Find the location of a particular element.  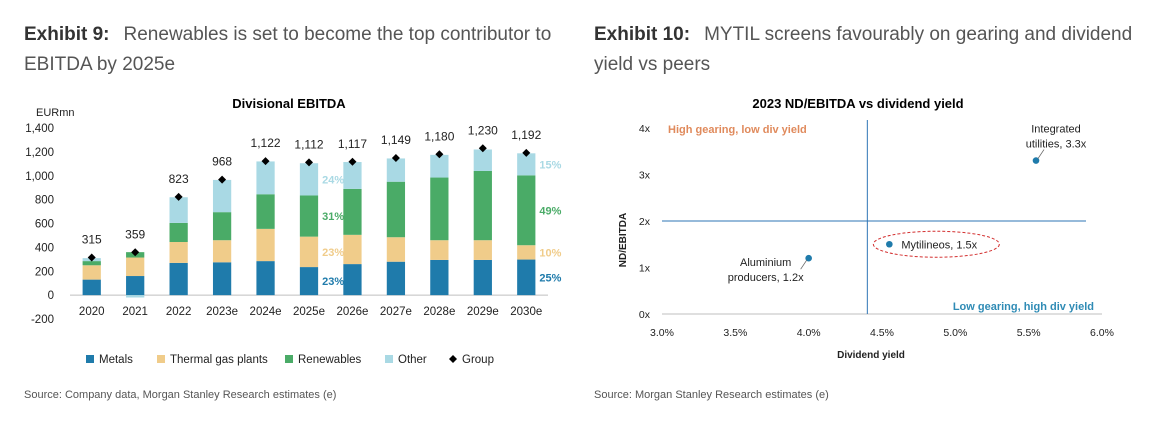

y-tick-label: 400 is located at coordinates (44, 248).